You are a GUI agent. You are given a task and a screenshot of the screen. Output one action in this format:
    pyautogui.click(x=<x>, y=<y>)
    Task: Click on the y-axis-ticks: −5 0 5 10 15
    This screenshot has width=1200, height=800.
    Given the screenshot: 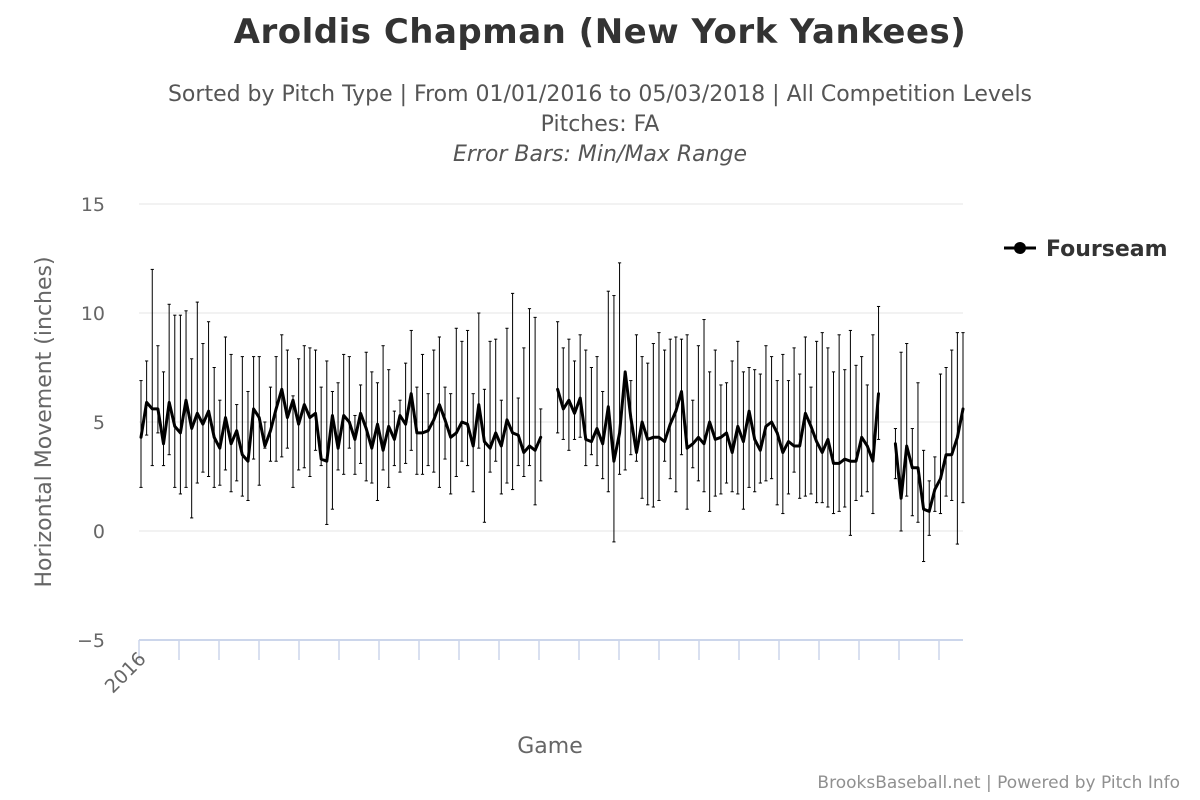 What is the action you would take?
    pyautogui.click(x=91, y=423)
    